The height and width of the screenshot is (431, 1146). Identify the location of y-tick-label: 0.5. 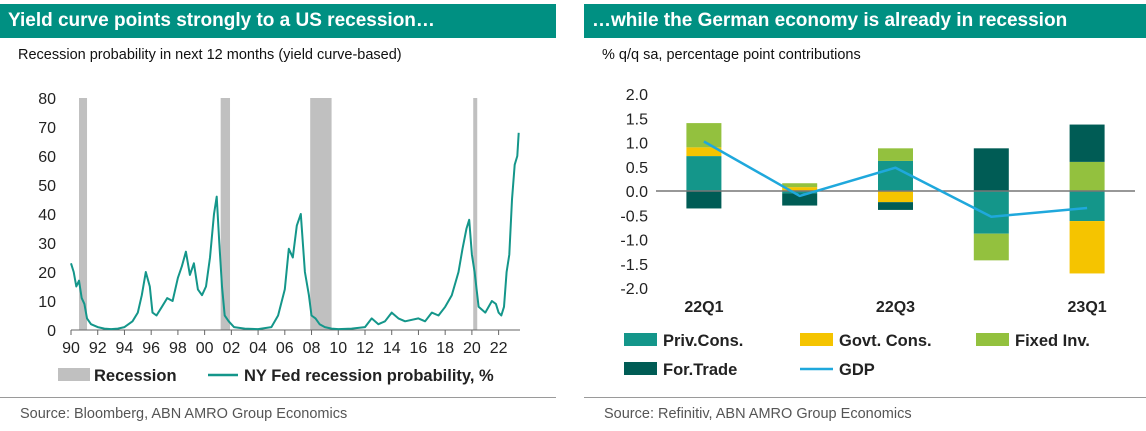
(637, 168).